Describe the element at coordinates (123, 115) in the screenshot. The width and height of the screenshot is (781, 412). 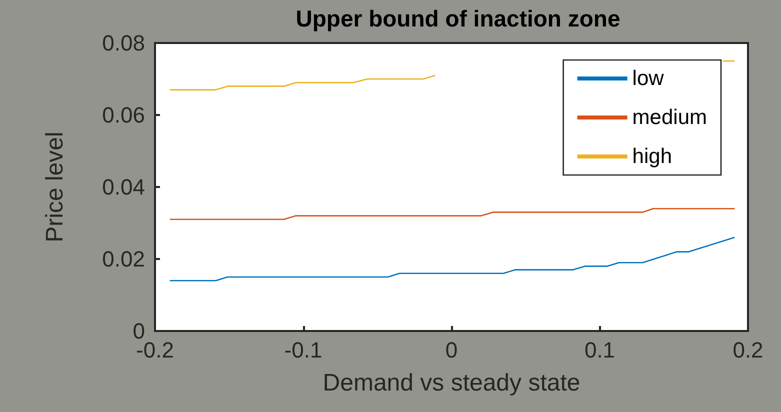
I see `y-tick-label: 0.06` at that location.